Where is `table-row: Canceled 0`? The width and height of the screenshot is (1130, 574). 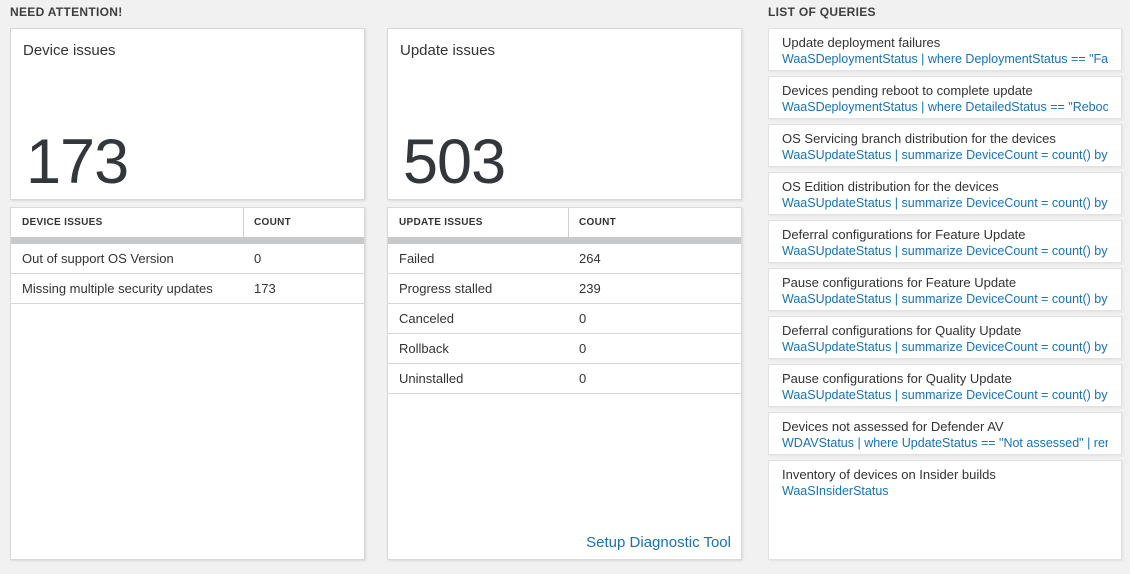 table-row: Canceled 0 is located at coordinates (564, 319).